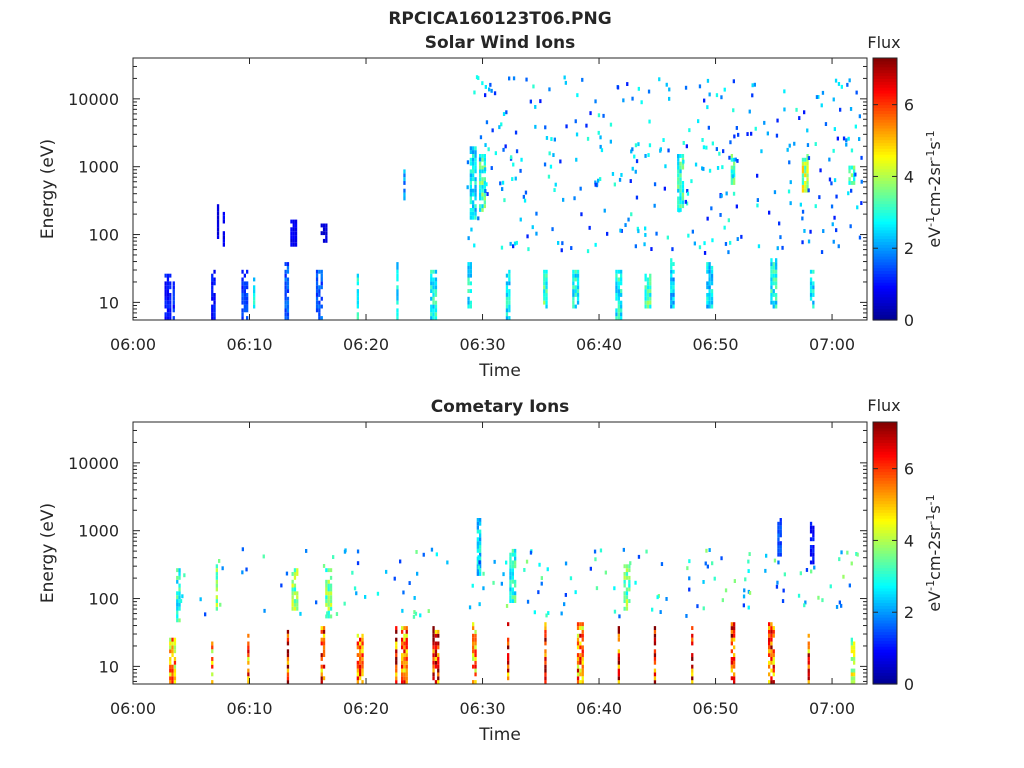  What do you see at coordinates (832, 344) in the screenshot?
I see `x-tick-label: 07:00` at bounding box center [832, 344].